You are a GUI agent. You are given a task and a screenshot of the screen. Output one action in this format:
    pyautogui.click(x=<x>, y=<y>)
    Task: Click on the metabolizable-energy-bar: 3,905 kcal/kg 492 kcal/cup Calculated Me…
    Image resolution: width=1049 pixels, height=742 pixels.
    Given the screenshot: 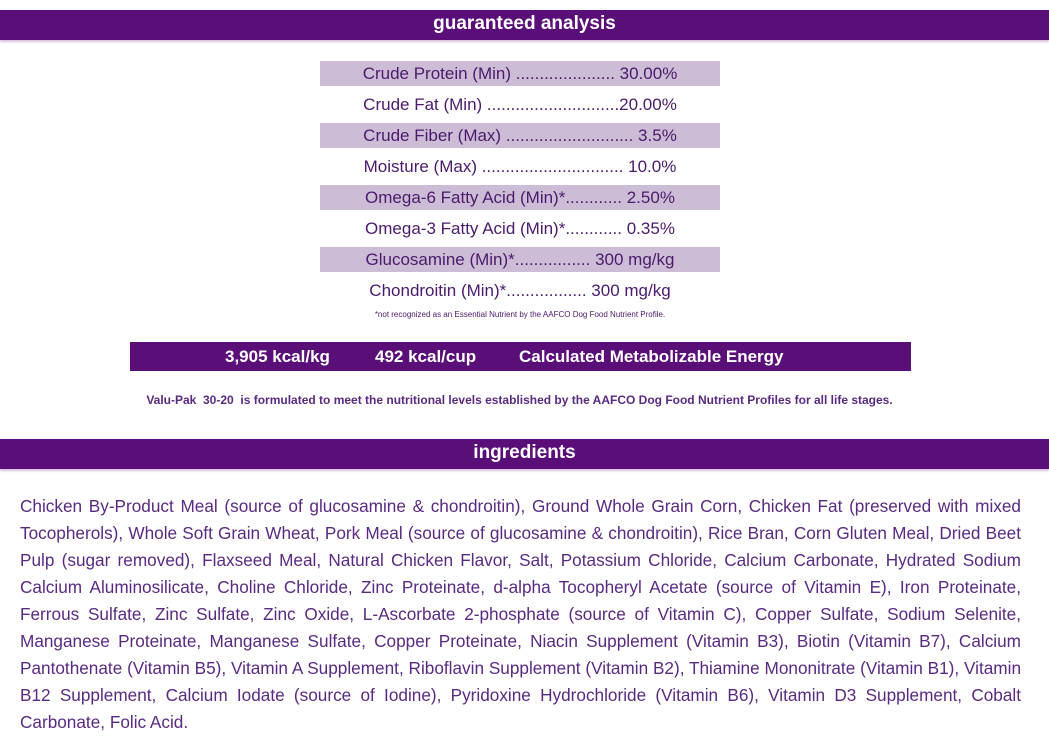 What is the action you would take?
    pyautogui.click(x=520, y=356)
    